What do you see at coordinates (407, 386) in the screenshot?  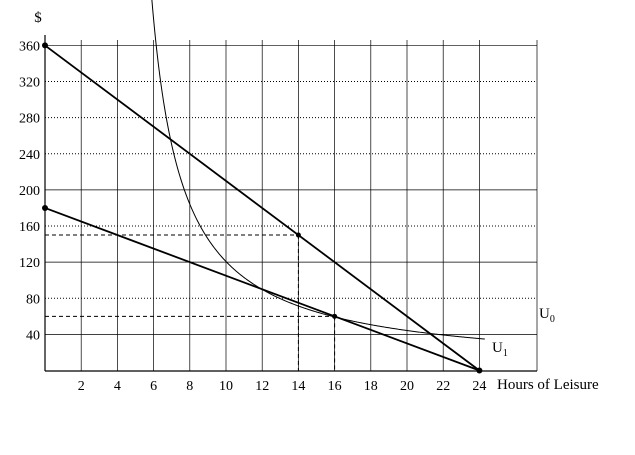 I see `x-tick-label-20: 20` at bounding box center [407, 386].